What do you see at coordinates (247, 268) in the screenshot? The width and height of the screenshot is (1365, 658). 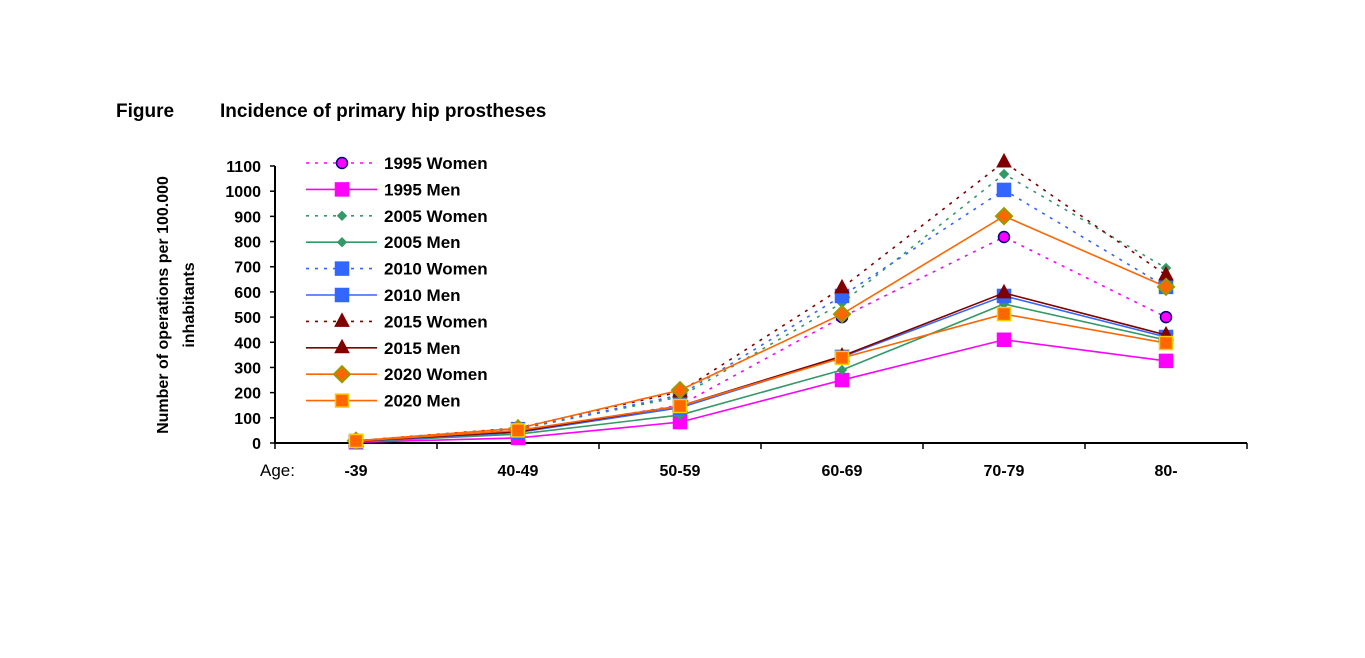 I see `y-tick-label: 700` at bounding box center [247, 268].